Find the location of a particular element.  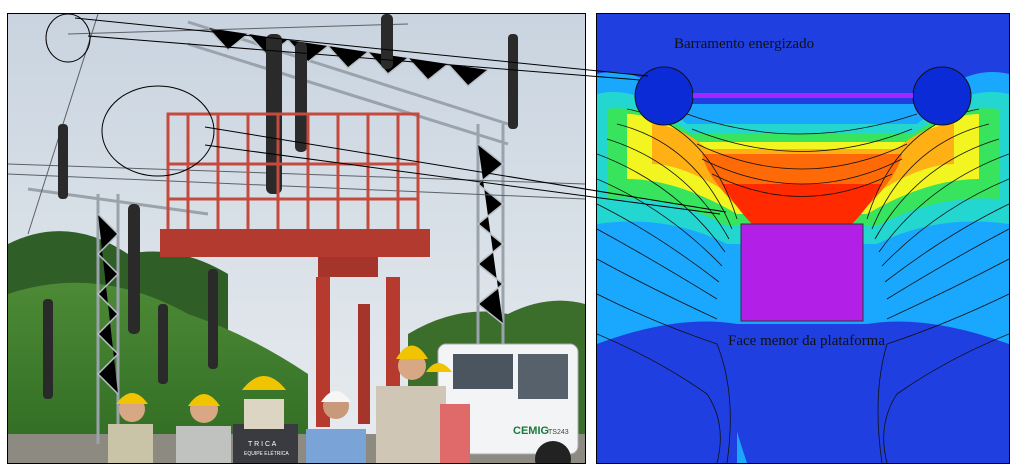

worker-3: T R I C A EQUIPE ELÉTRICA is located at coordinates (265, 419).